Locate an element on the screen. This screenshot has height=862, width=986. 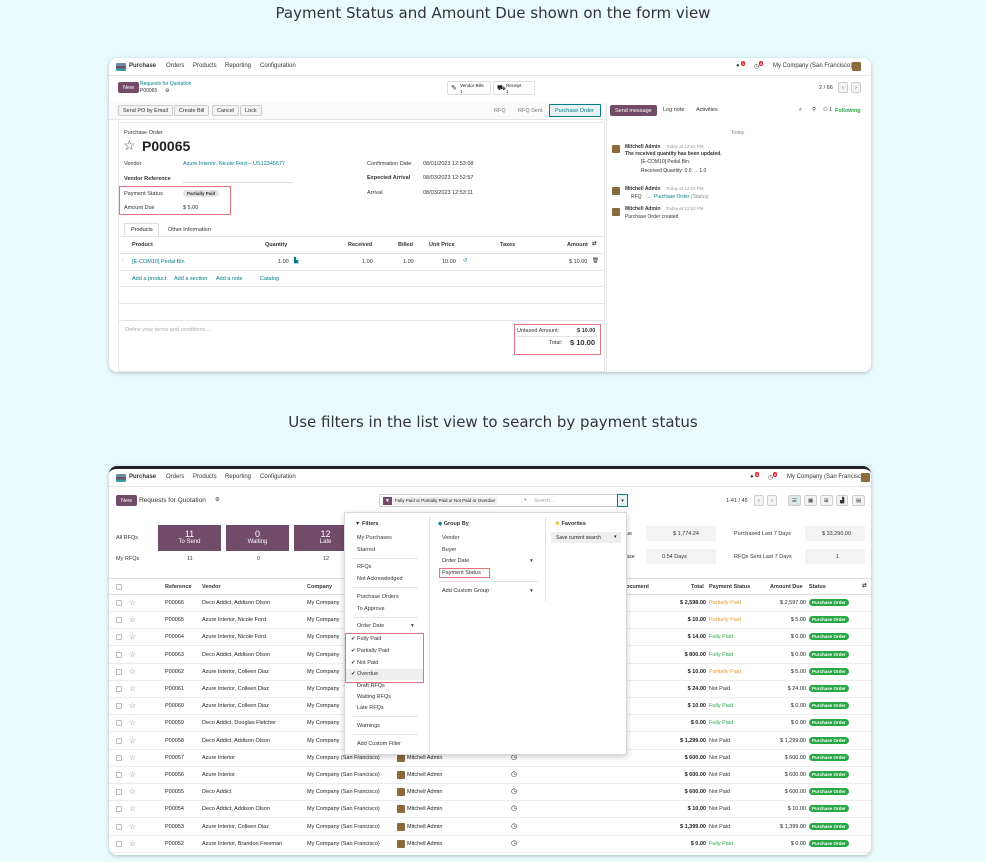
line-billed: 1.00 is located at coordinates (408, 262).